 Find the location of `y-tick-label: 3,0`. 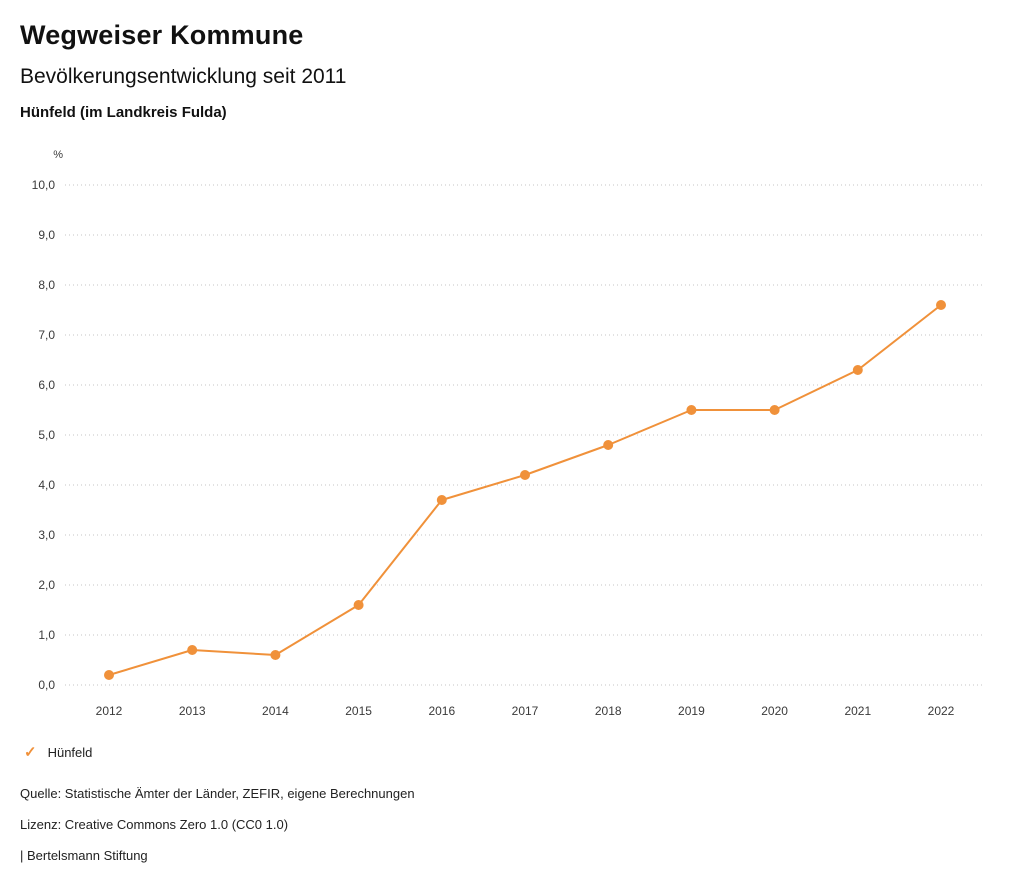

y-tick-label: 3,0 is located at coordinates (46, 535).